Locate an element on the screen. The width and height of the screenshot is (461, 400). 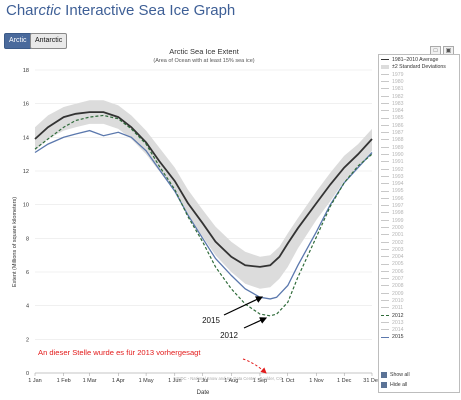
legend-item: 1982 is located at coordinates (392, 97).